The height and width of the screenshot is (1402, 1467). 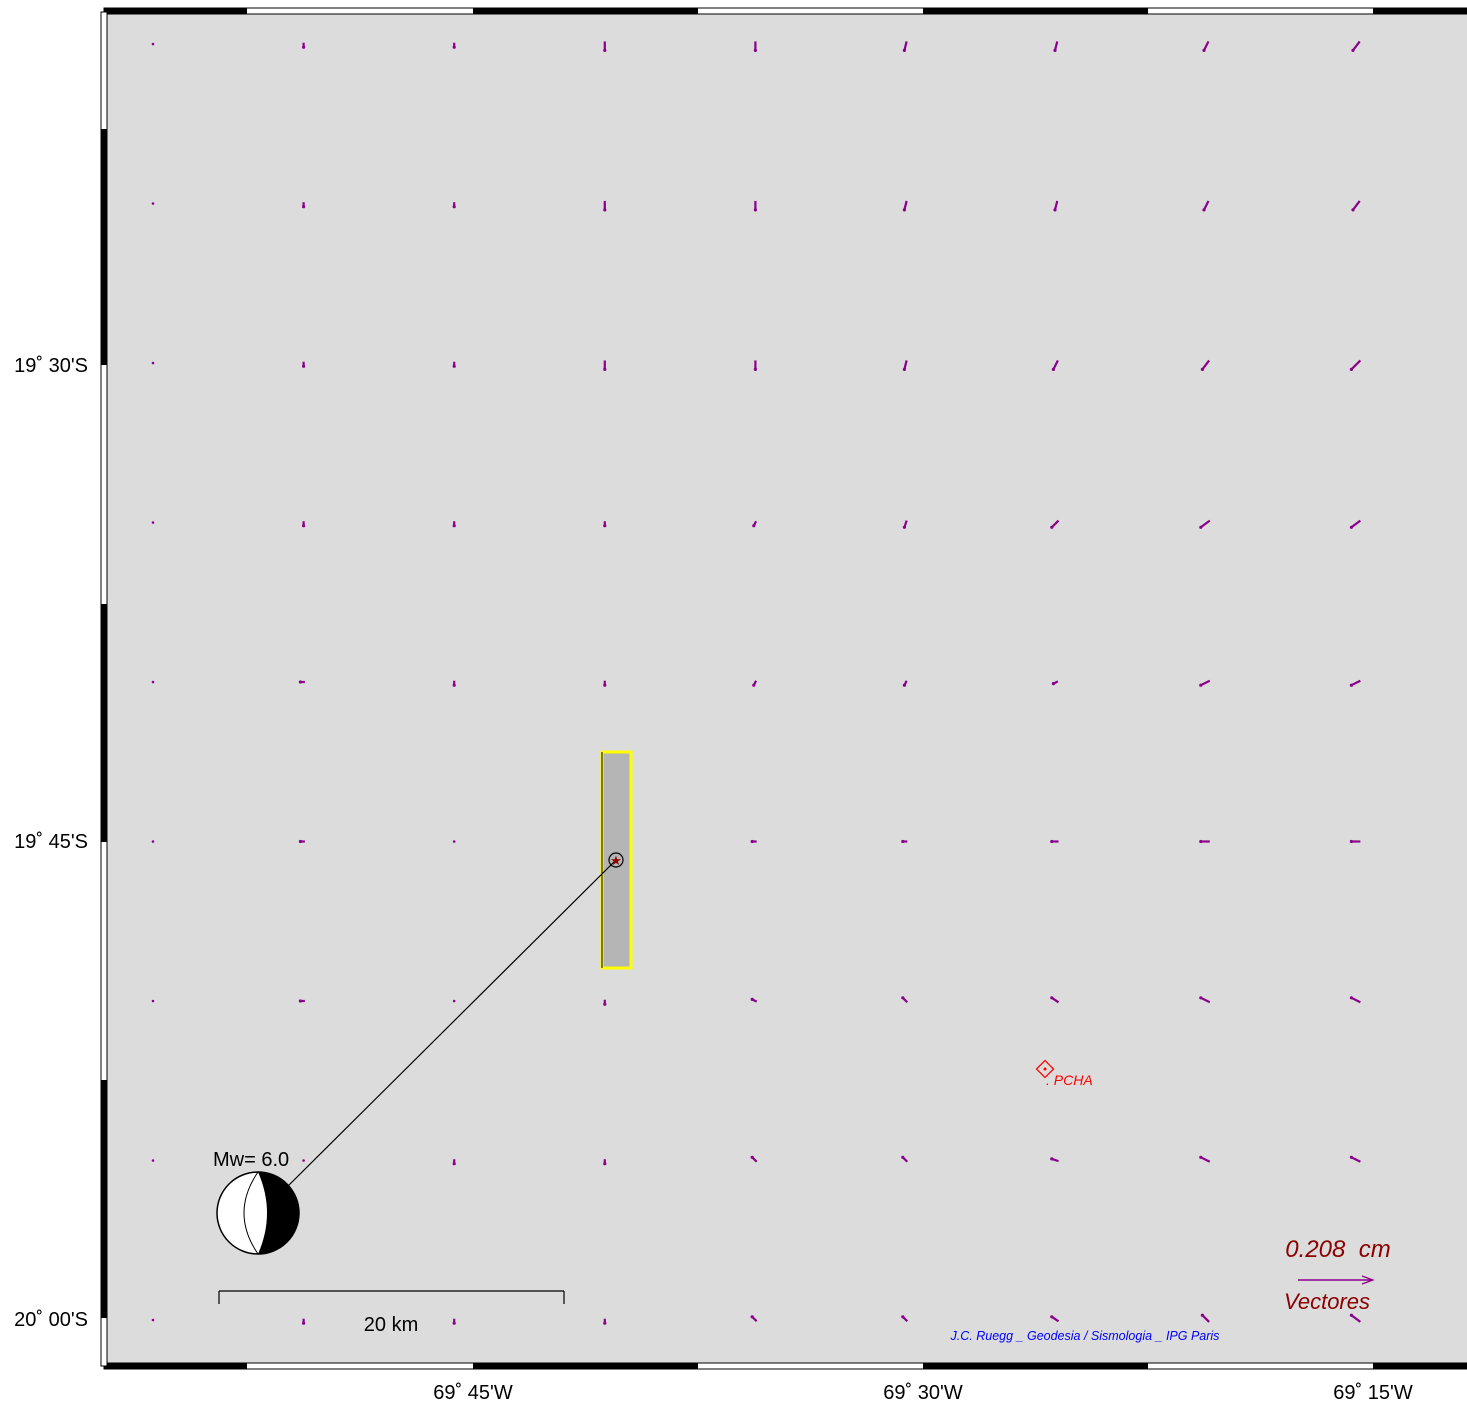 I want to click on vector-legend-caption: Vectores, so click(x=1327, y=1301).